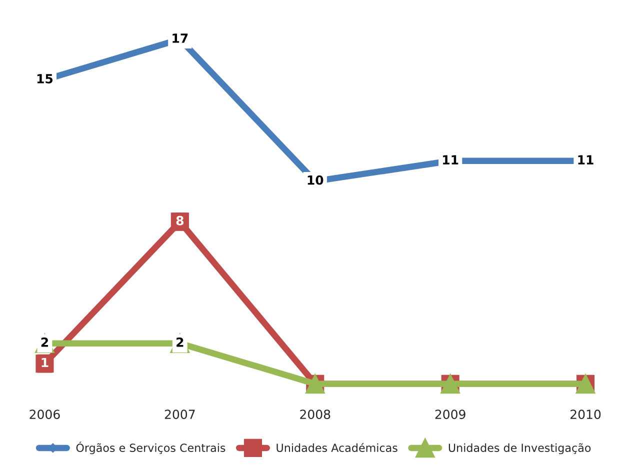 This screenshot has width=624, height=465. What do you see at coordinates (337, 447) in the screenshot?
I see `legend-label: Unidades Académicas` at bounding box center [337, 447].